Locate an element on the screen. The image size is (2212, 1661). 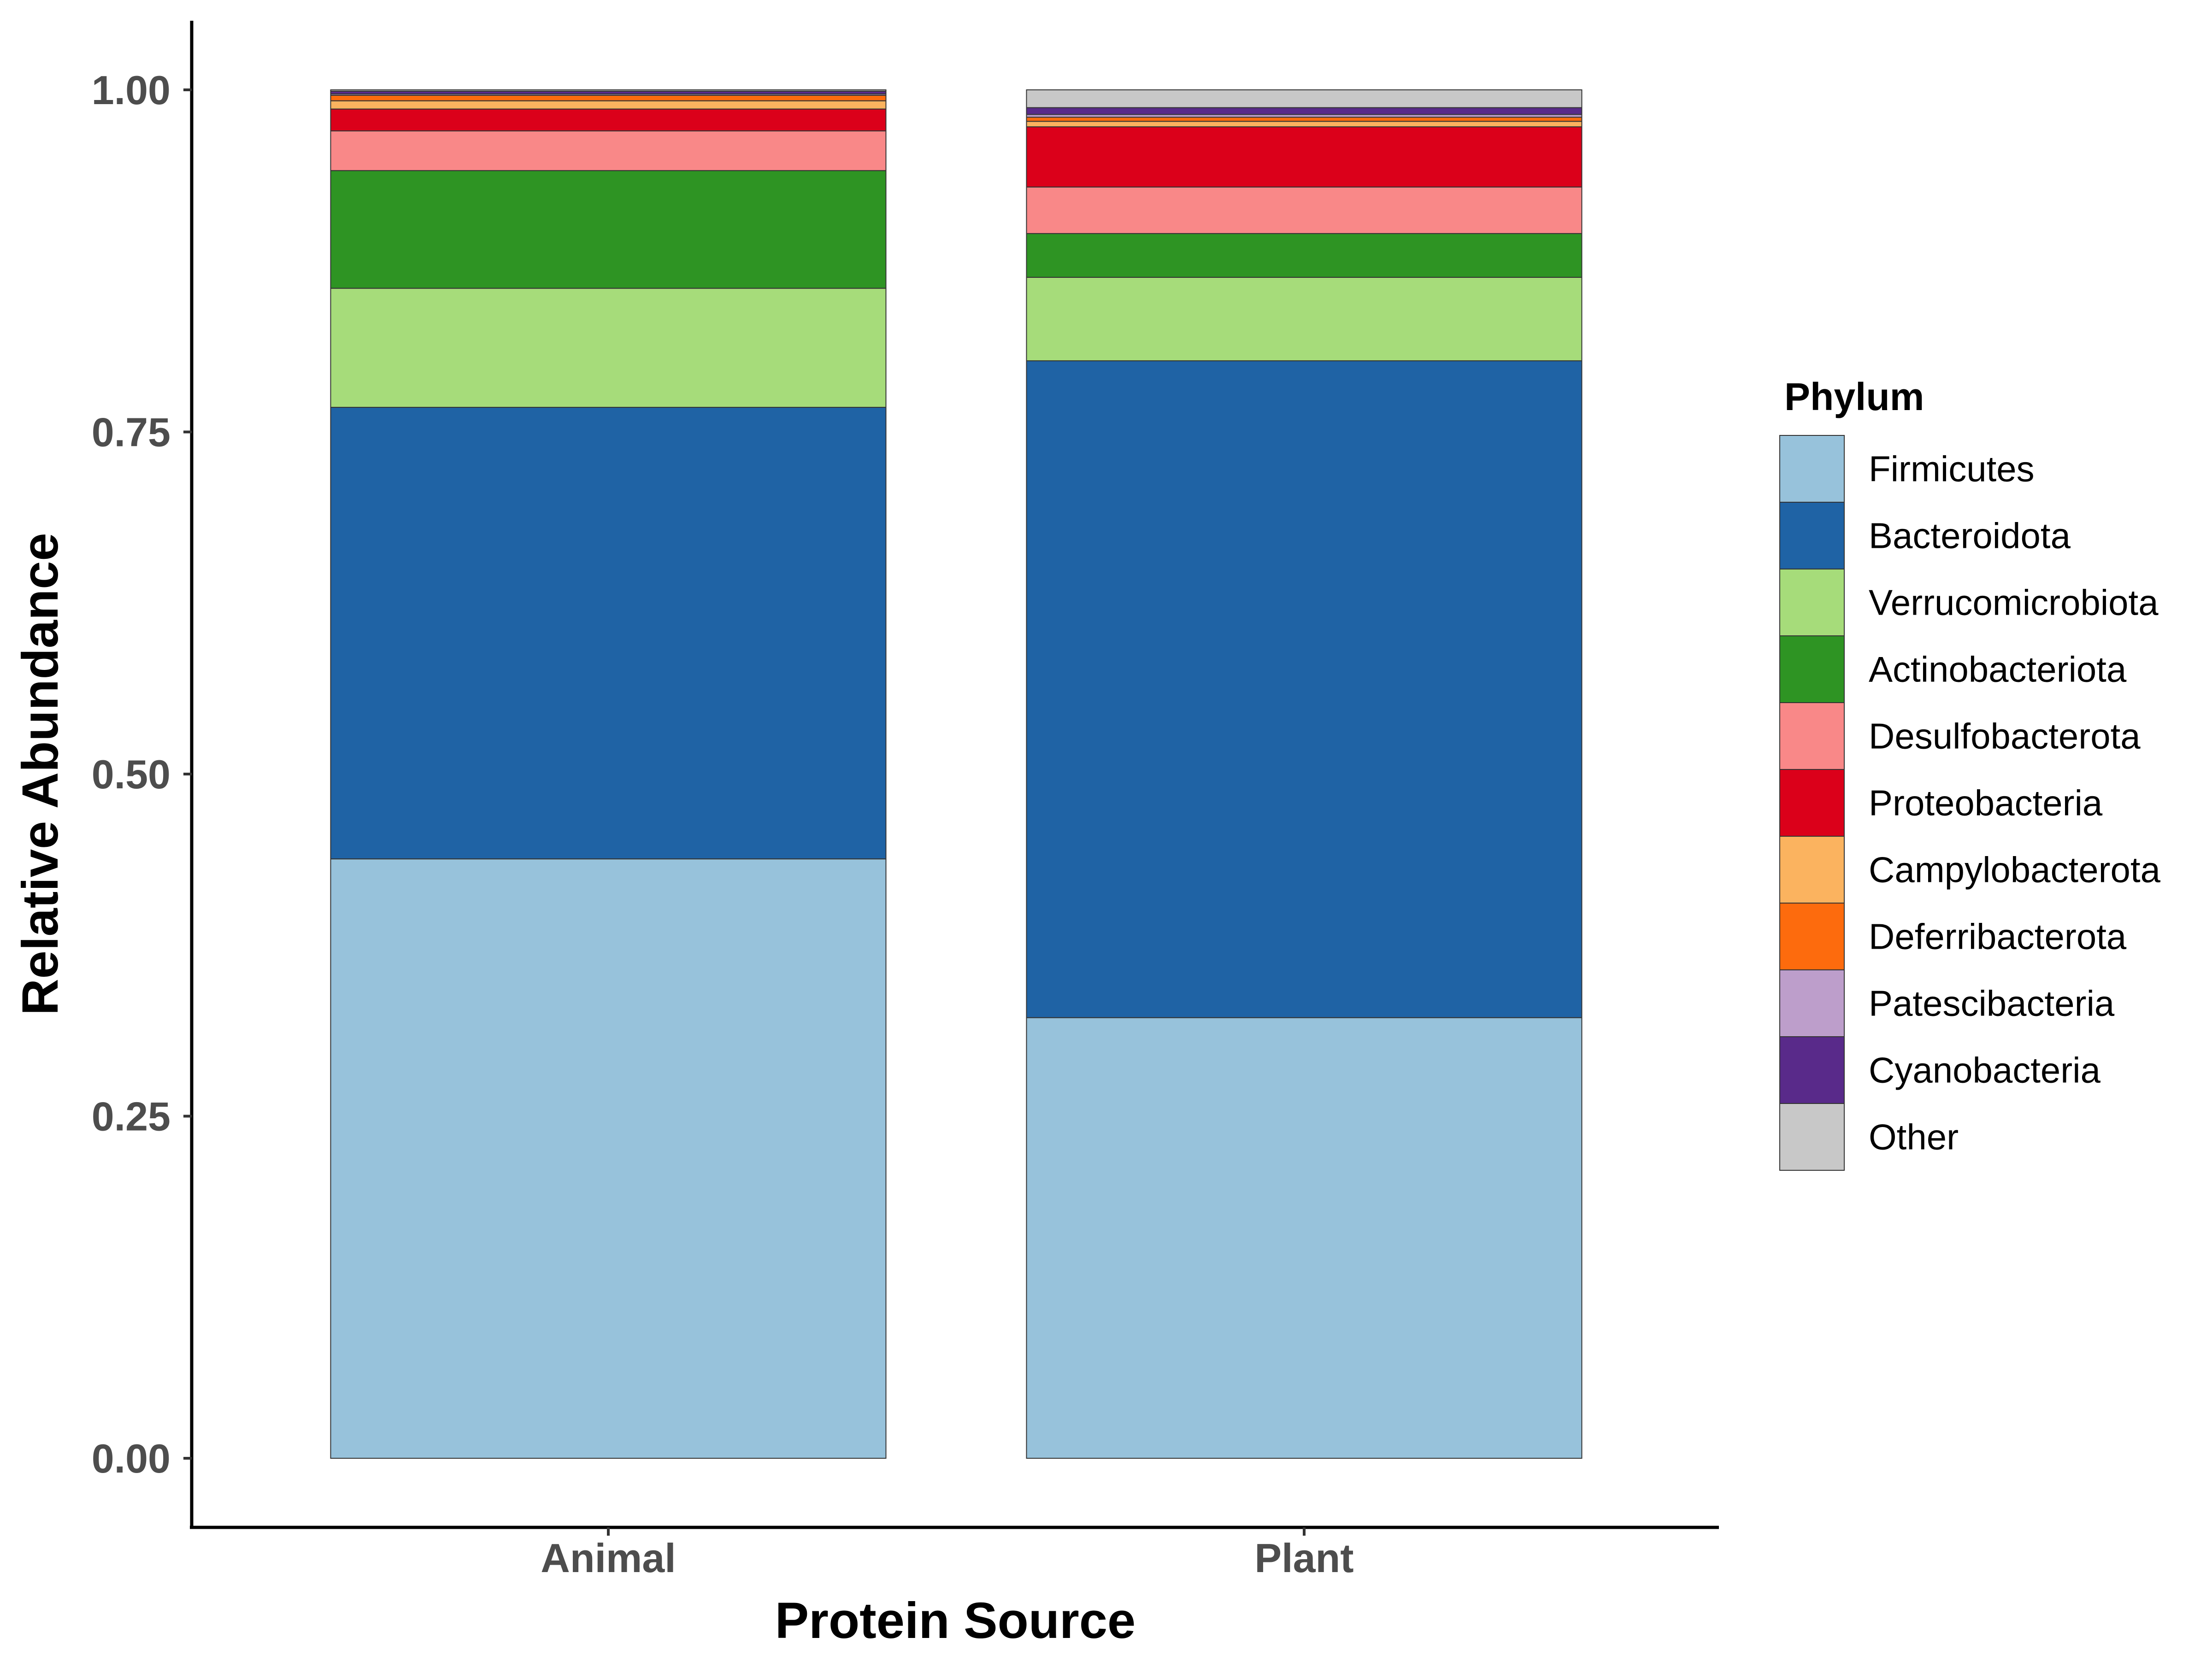
legend-label-deferribacterota: Deferribacterota is located at coordinates (1998, 936).